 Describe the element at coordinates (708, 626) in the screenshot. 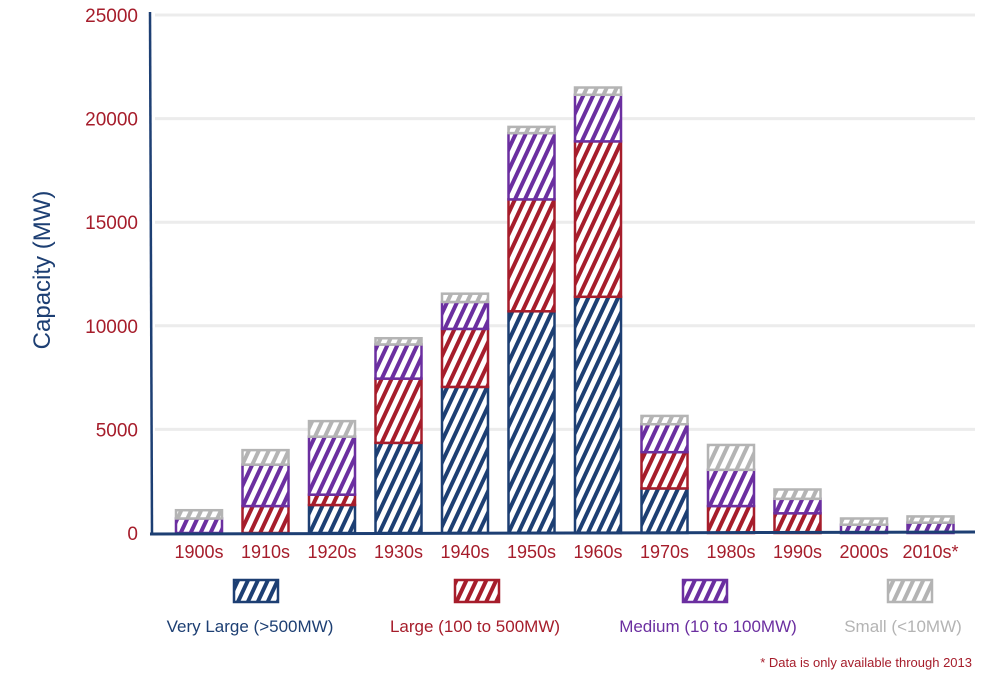

I see `legend-label: Medium (10 to 100MW)` at that location.